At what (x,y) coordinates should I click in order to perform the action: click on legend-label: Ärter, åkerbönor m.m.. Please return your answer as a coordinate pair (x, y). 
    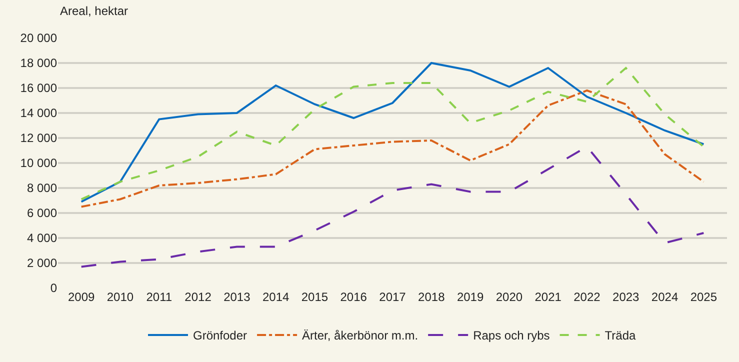
    Looking at the image, I should click on (360, 335).